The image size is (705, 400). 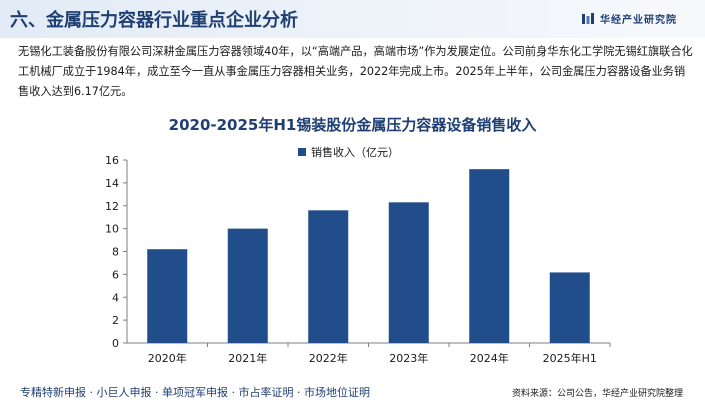 What do you see at coordinates (115, 274) in the screenshot?
I see `y-tick-label: 6` at bounding box center [115, 274].